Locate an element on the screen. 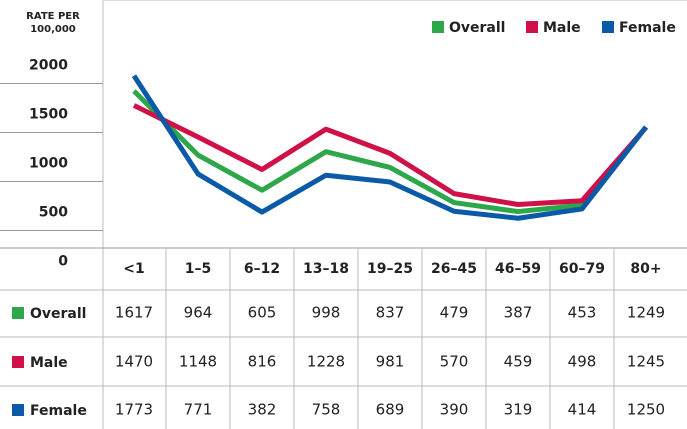 This screenshot has width=687, height=429. y-tick-label: 500 is located at coordinates (53, 213).